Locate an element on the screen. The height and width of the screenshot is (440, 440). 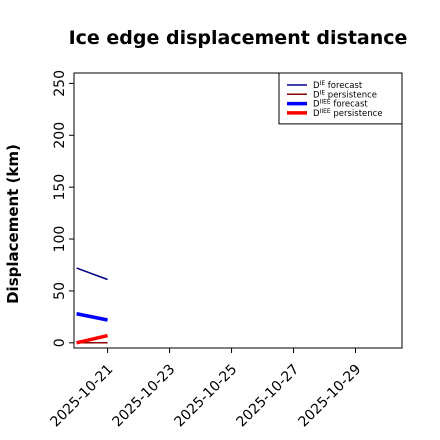
legend-entry: DIIEE forecast is located at coordinates (340, 104).